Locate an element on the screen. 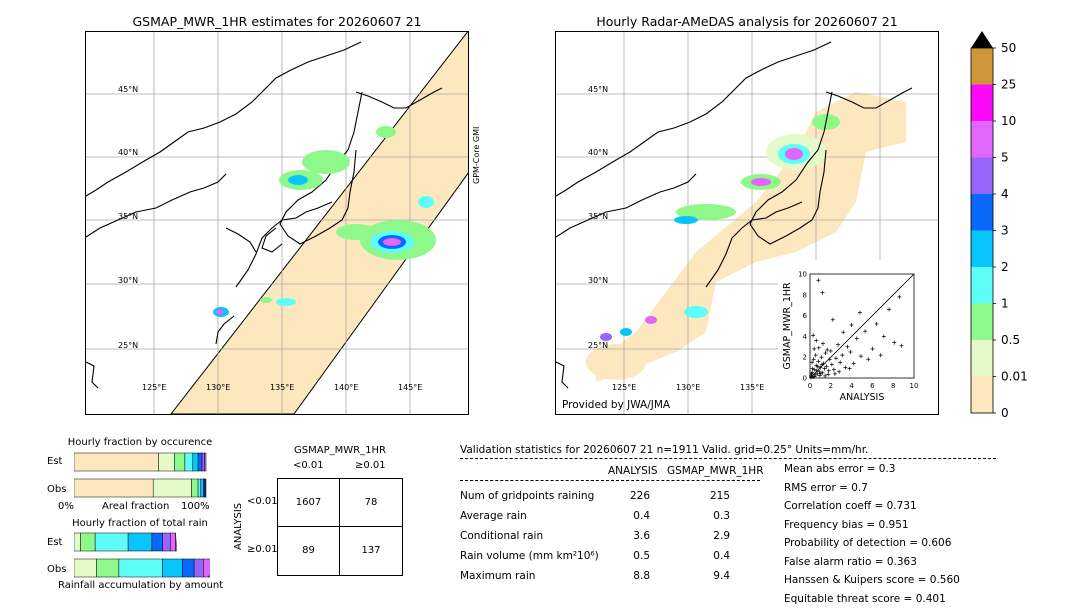  right-lat-30: 30°N is located at coordinates (598, 280).